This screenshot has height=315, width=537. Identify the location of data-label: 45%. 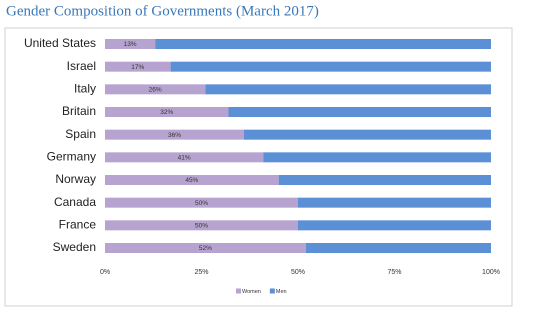
(191, 180).